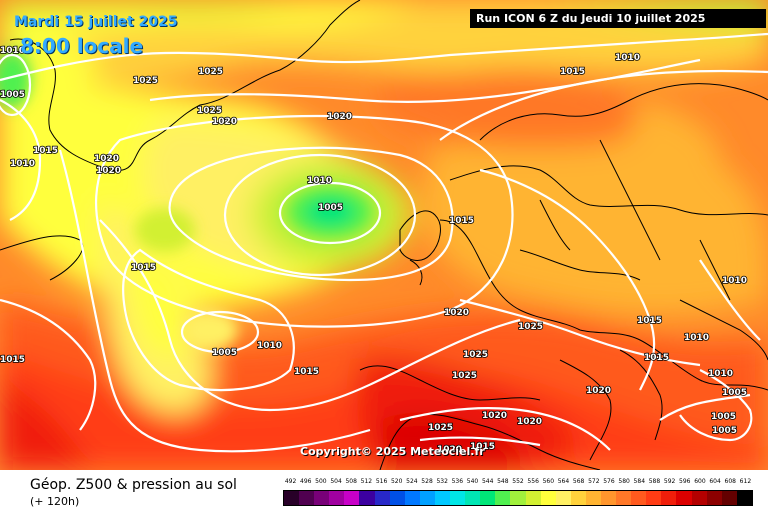 This screenshot has width=768, height=512. What do you see at coordinates (730, 300) in the screenshot?
I see `isobar-1010-east` at bounding box center [730, 300].